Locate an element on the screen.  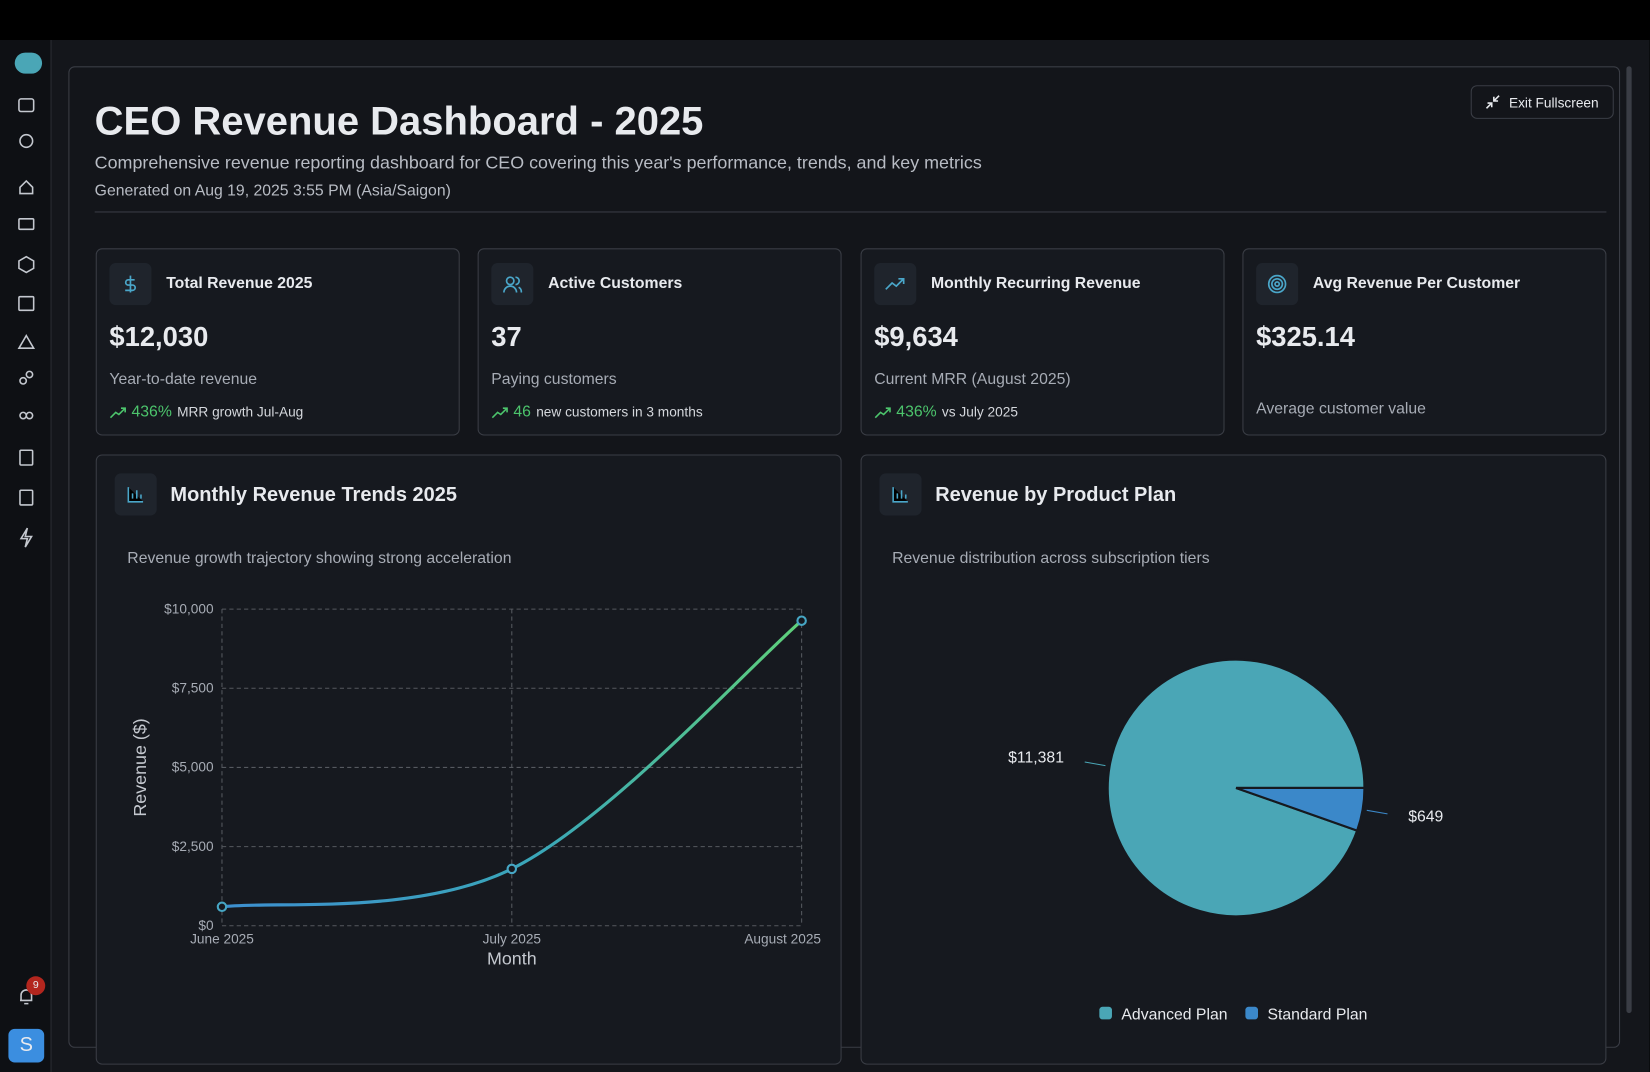
kpi-trend: 436% vs July 2025 is located at coordinates (946, 412).